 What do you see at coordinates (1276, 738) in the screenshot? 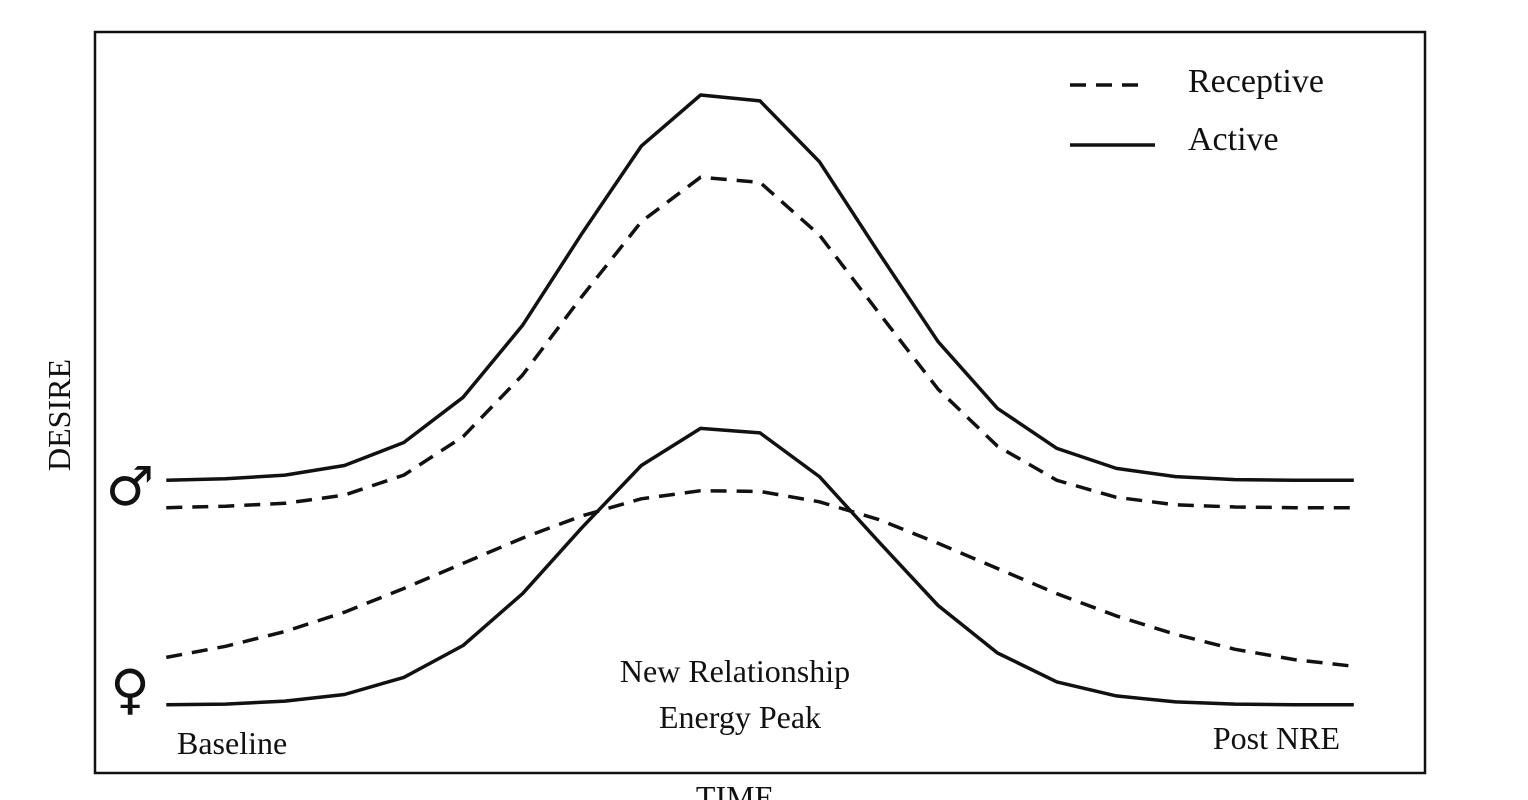
I see `annotation: Post NRE` at bounding box center [1276, 738].